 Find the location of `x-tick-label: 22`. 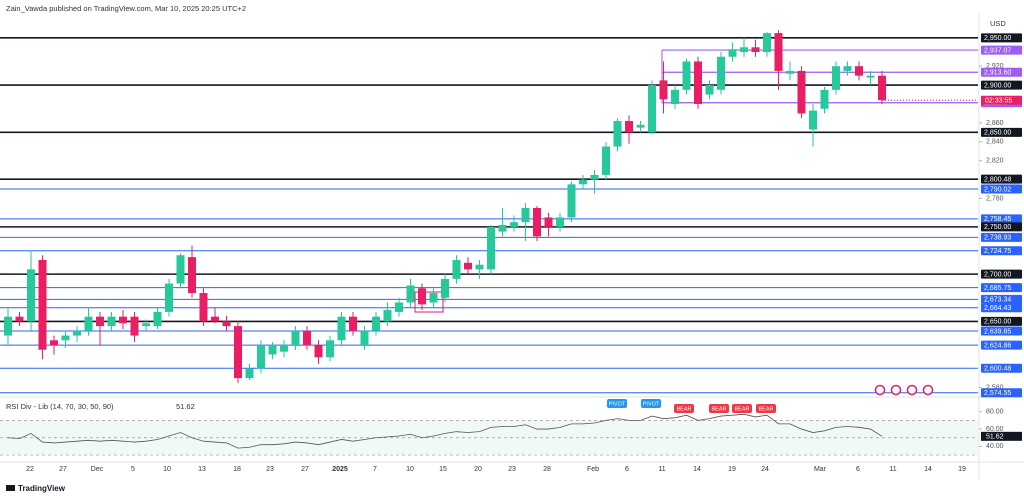

x-tick-label: 22 is located at coordinates (30, 469).